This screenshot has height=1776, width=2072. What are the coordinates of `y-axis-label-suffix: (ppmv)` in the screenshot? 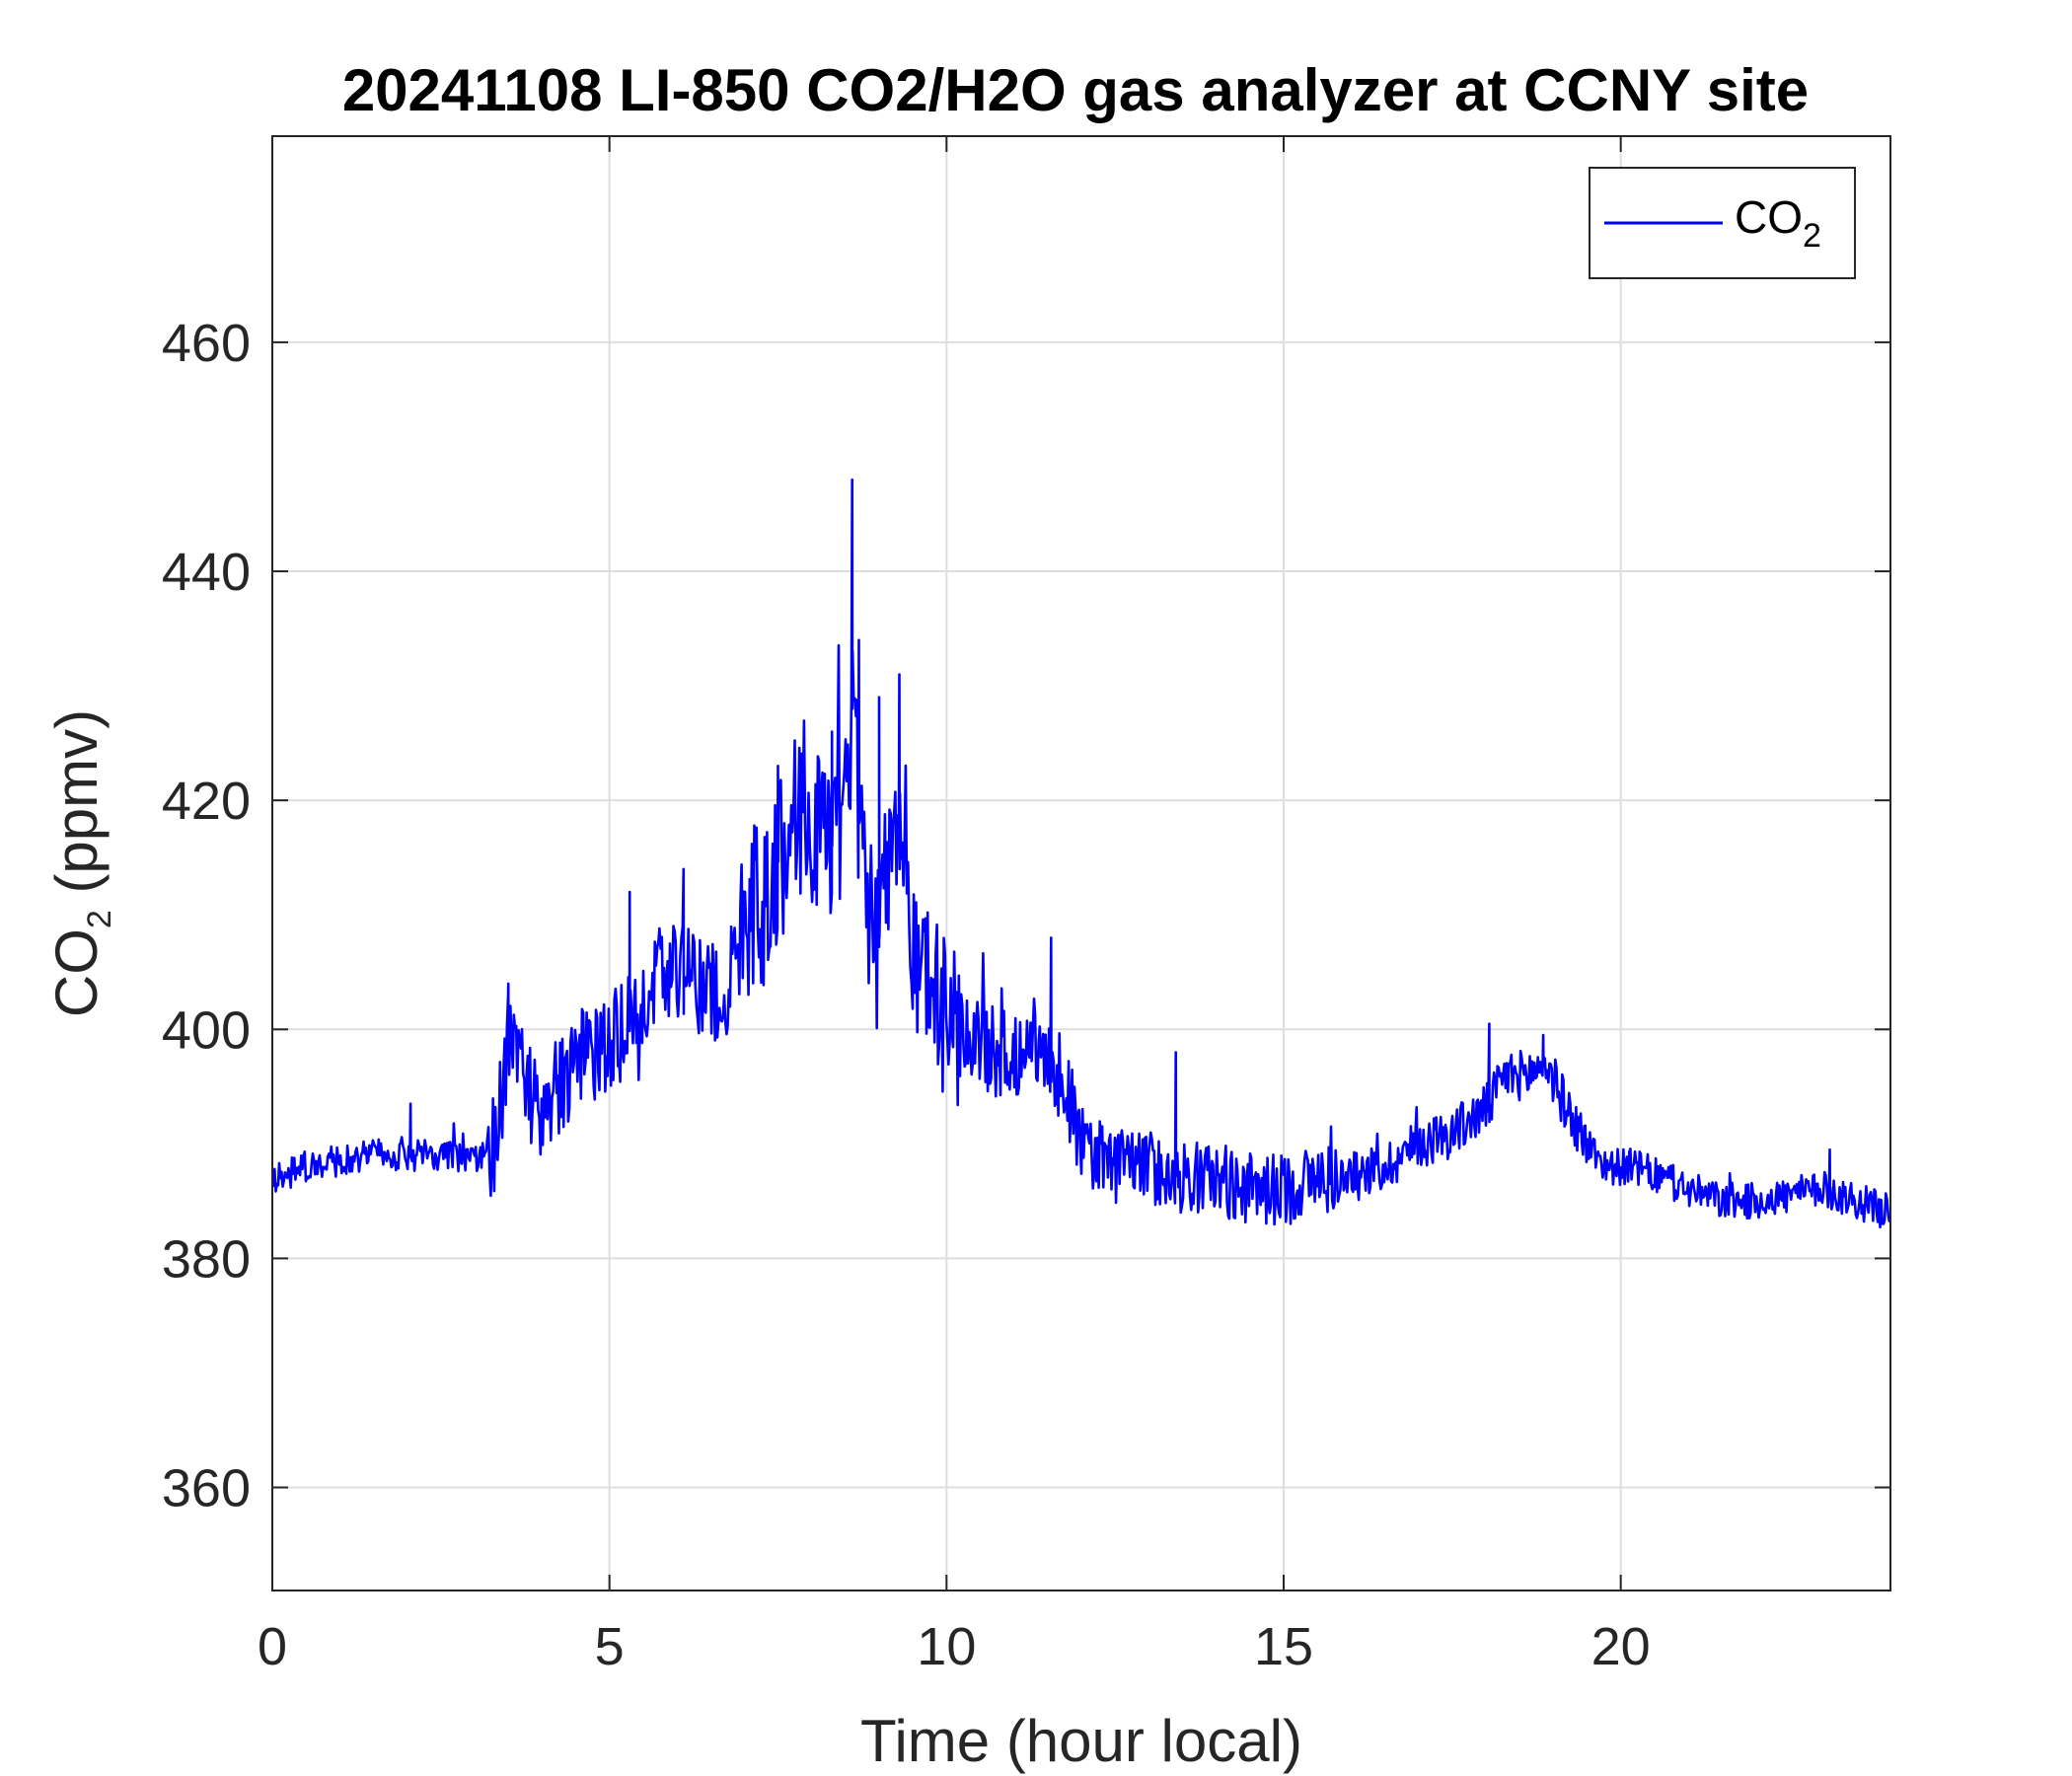 It's located at (77, 810).